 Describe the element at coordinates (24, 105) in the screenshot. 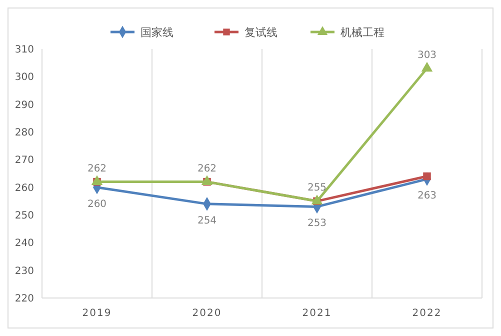

I see `y-tick-label: 290` at that location.